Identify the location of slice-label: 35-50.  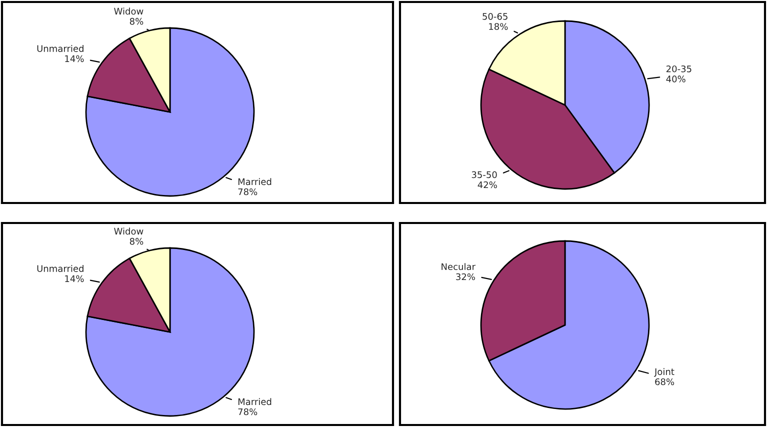
(484, 174).